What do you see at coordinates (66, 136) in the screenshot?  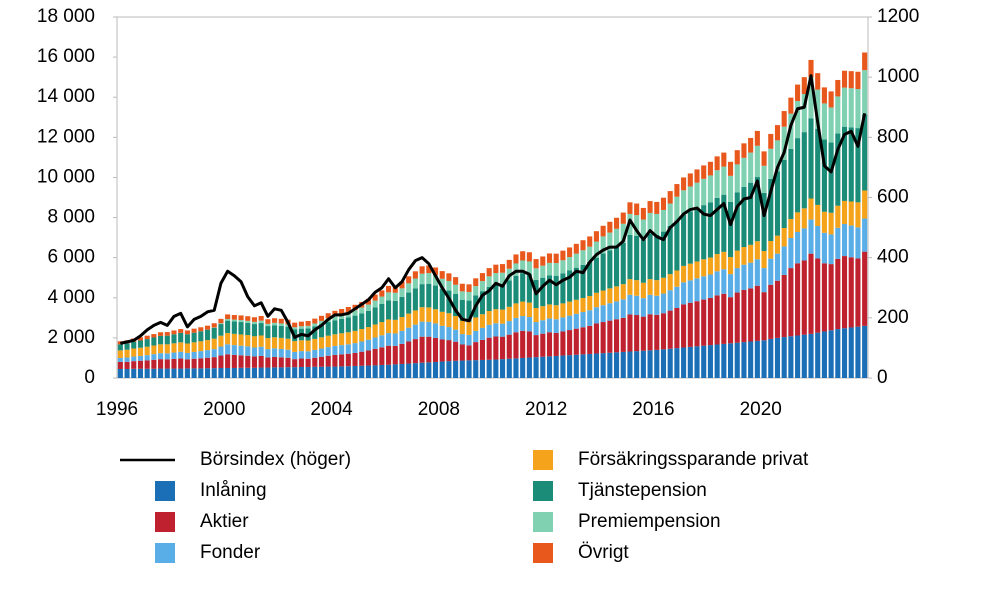 I see `y-tick-label: 12 000` at bounding box center [66, 136].